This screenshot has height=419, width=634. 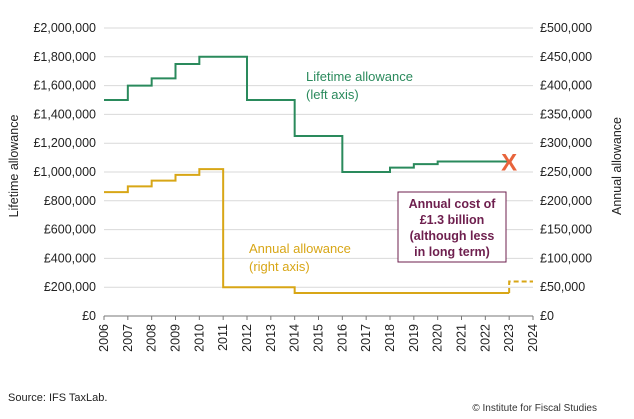 What do you see at coordinates (223, 337) in the screenshot?
I see `x-tick-label: 2011` at bounding box center [223, 337].